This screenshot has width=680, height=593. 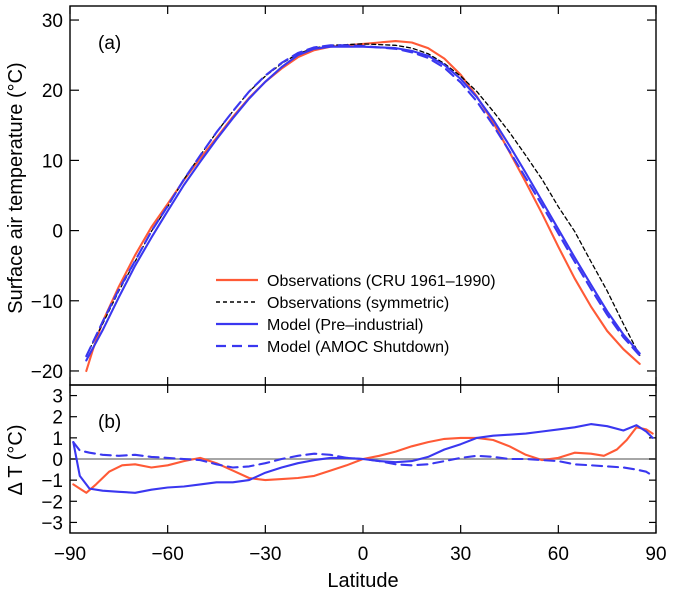 I want to click on panel-a-y-tick-label: 10, so click(x=52, y=161).